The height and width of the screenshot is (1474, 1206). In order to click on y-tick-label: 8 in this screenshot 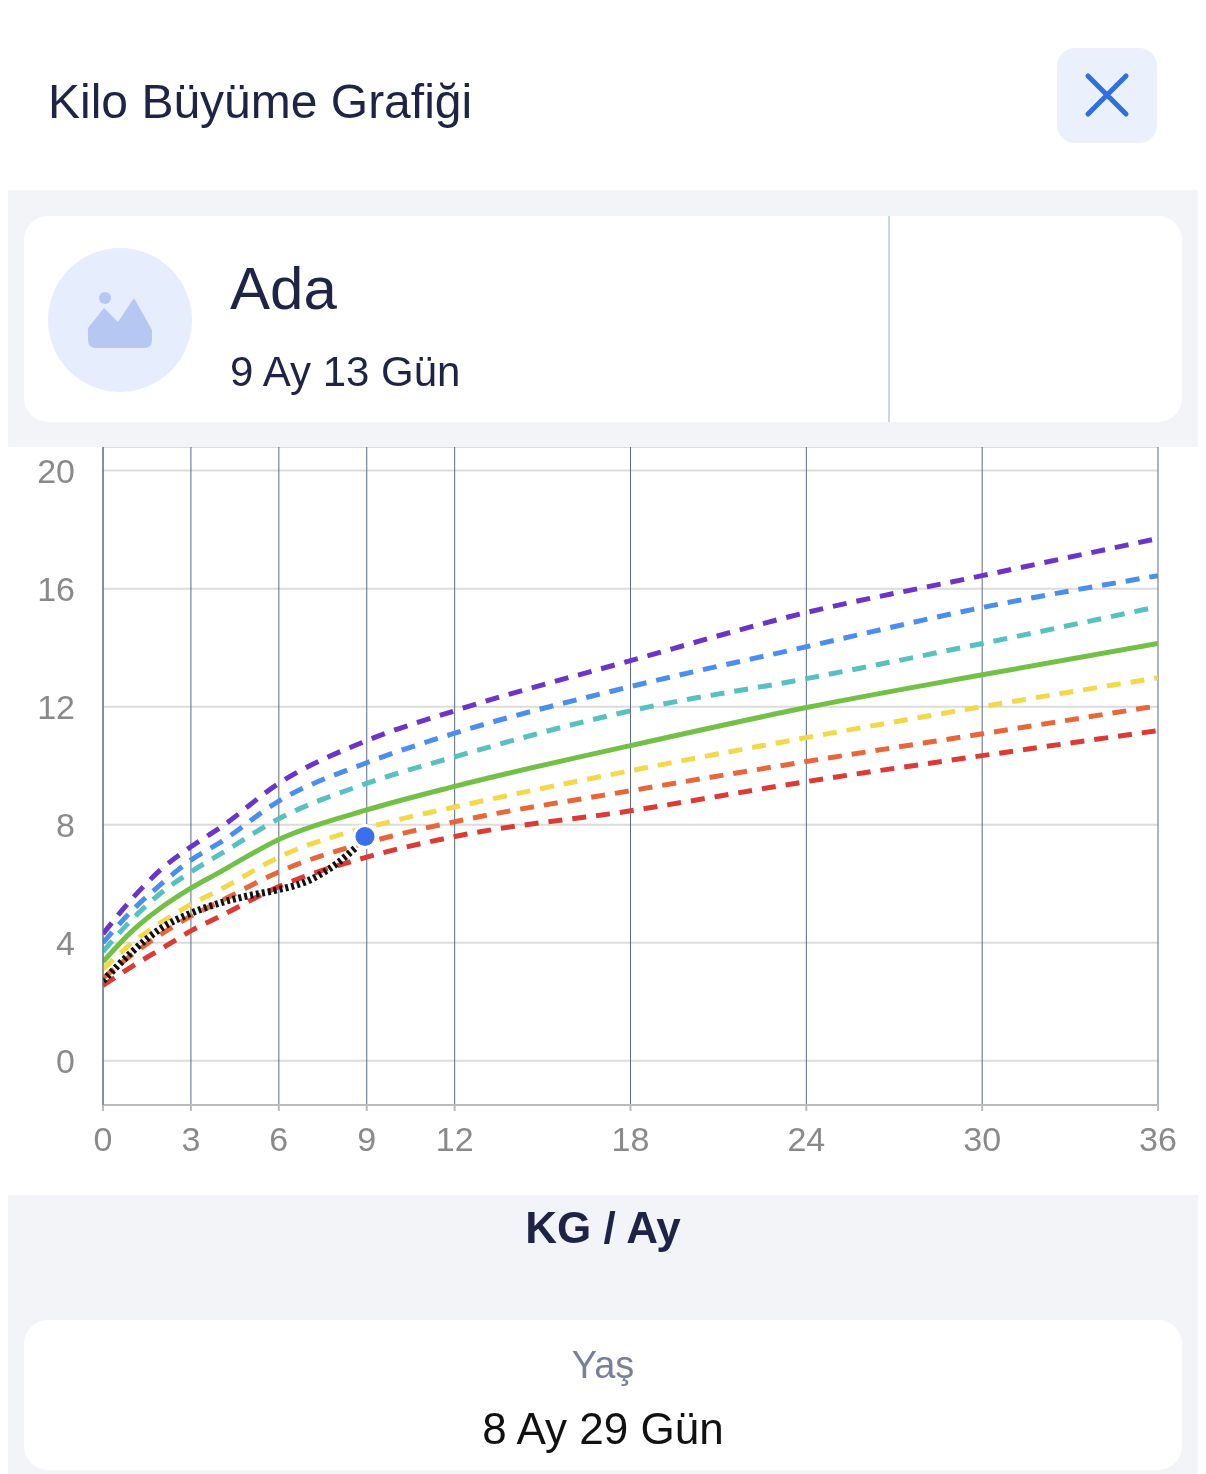, I will do `click(65, 824)`.